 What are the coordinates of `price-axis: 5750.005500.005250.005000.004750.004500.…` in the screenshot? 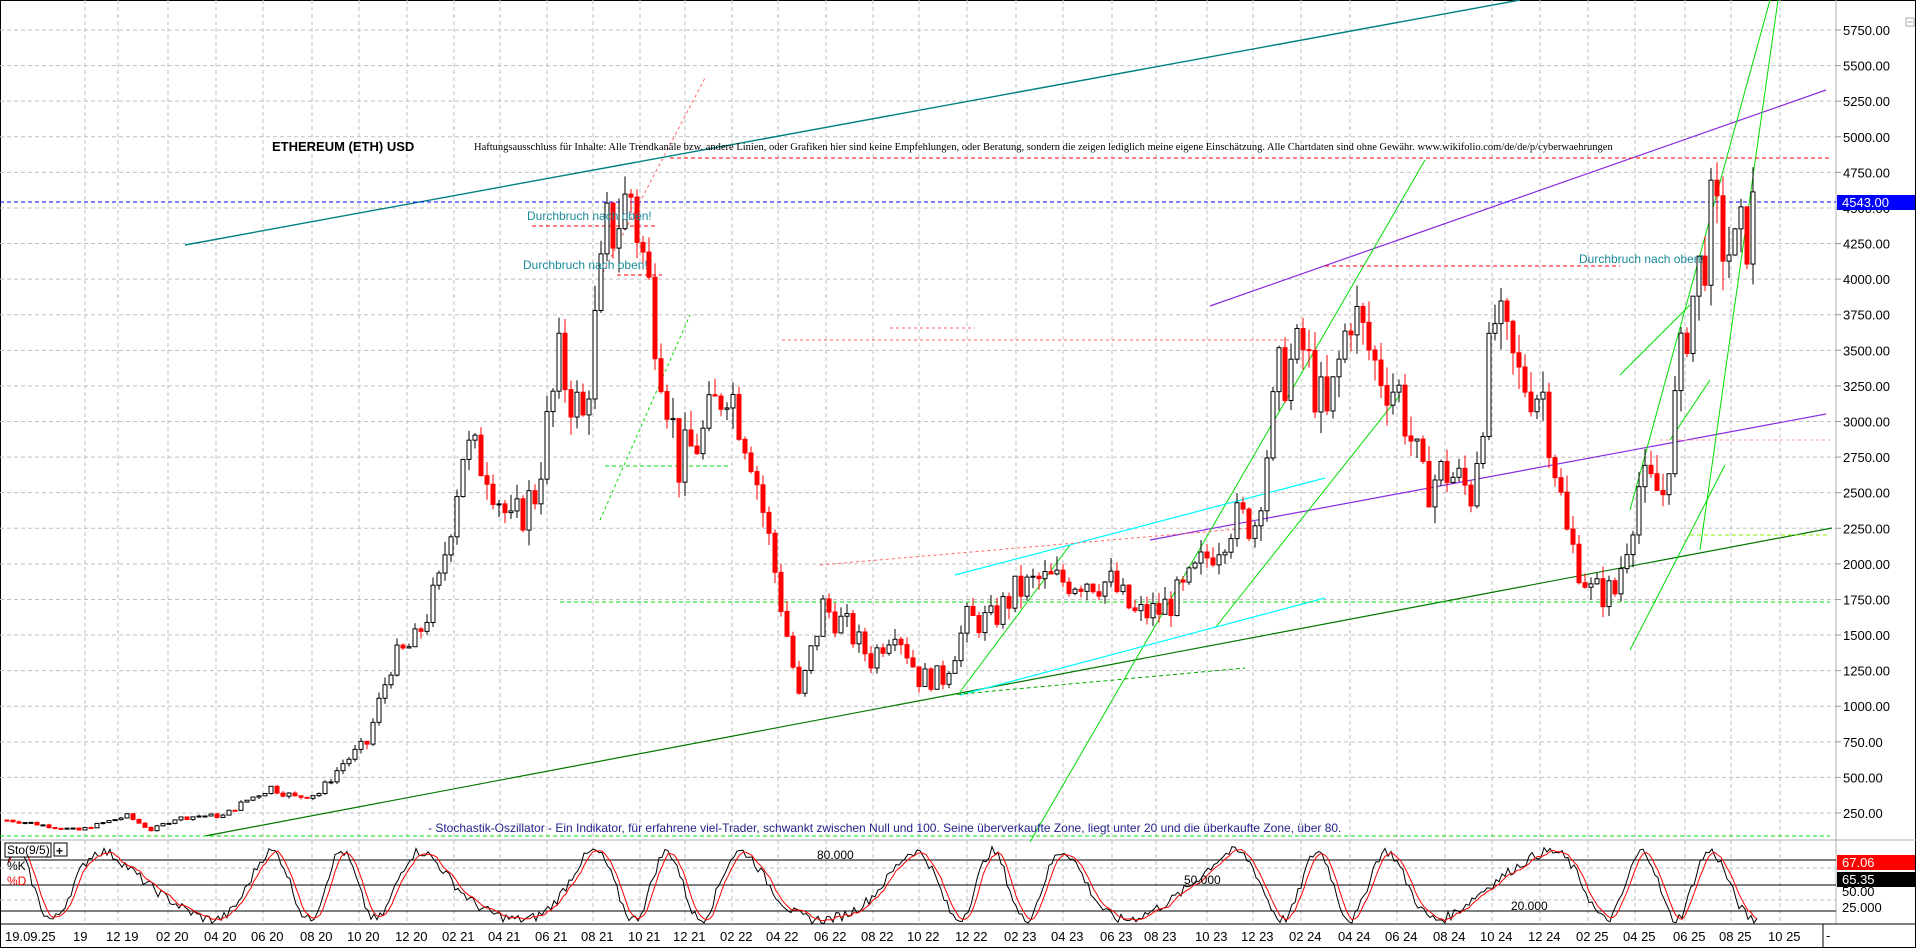 It's located at (1863, 422).